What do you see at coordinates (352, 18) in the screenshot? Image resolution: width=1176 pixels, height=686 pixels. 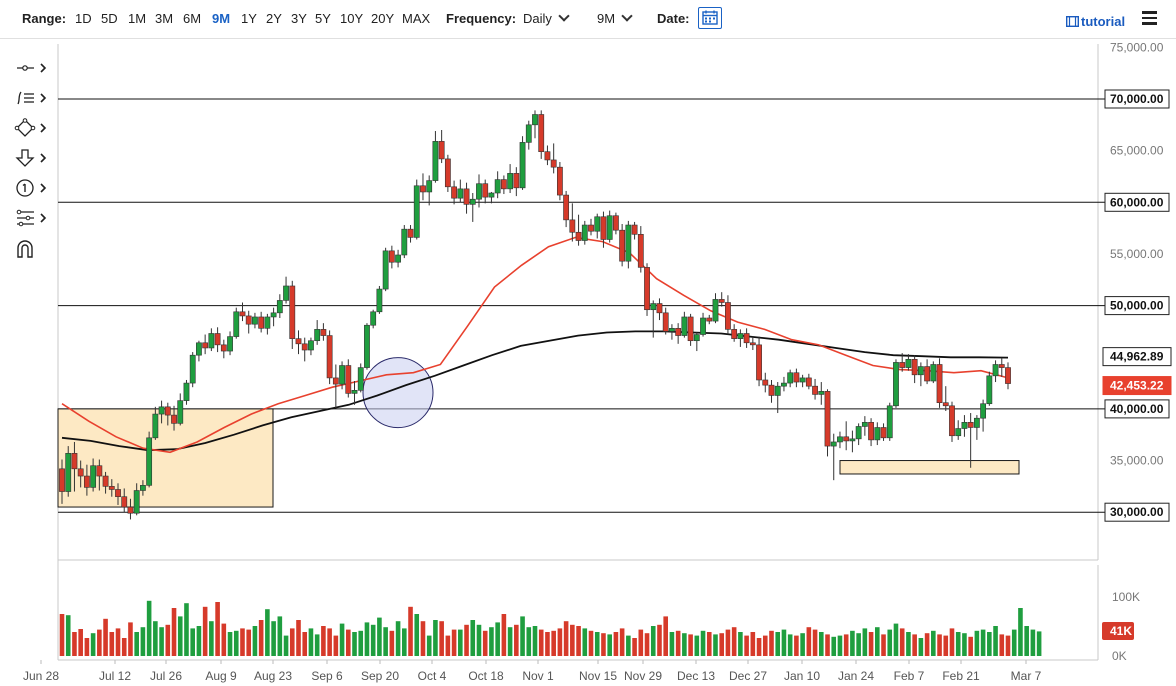 I see `range-10y: 10Y` at bounding box center [352, 18].